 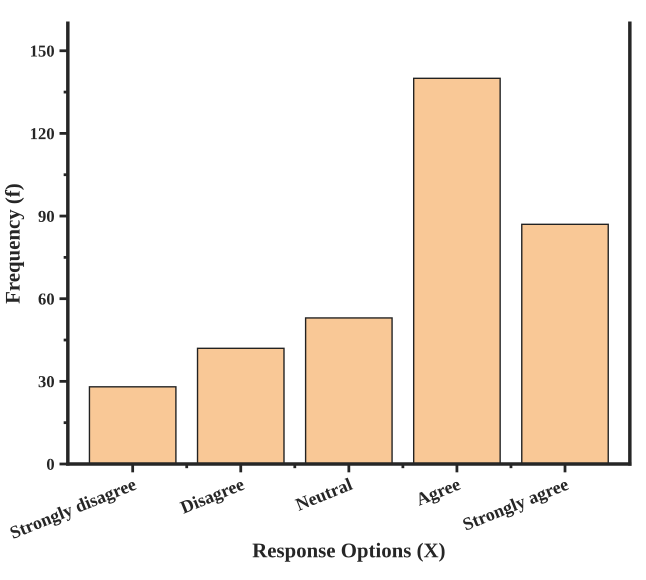 I want to click on x-axis-title: Response Options (X), so click(x=348, y=552).